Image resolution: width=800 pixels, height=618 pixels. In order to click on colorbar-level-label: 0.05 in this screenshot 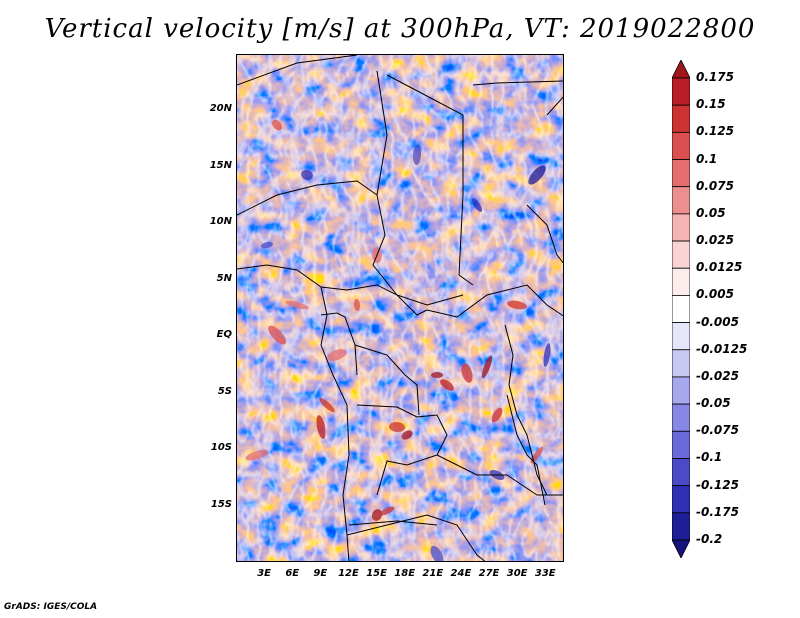, I will do `click(711, 212)`.